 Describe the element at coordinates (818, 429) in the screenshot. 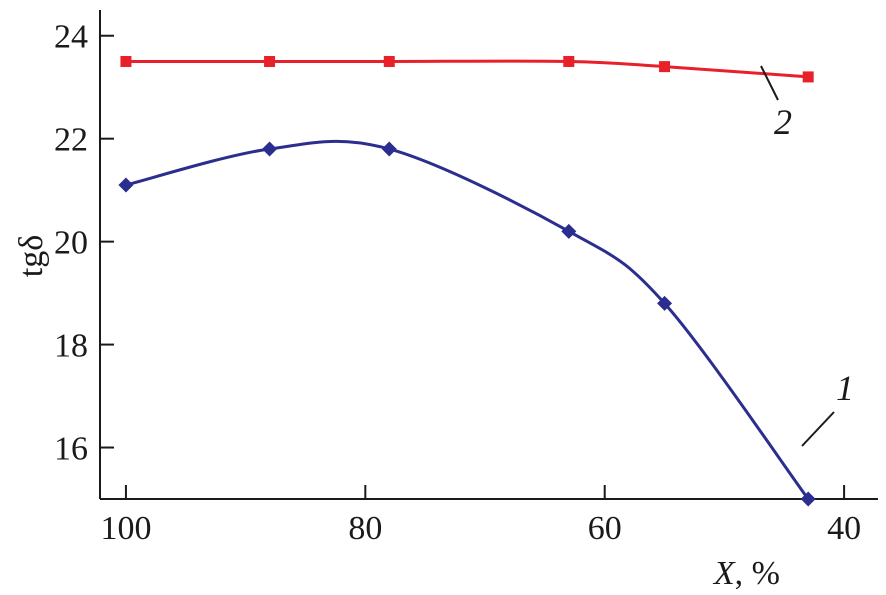

I see `series-1-callout-line` at that location.